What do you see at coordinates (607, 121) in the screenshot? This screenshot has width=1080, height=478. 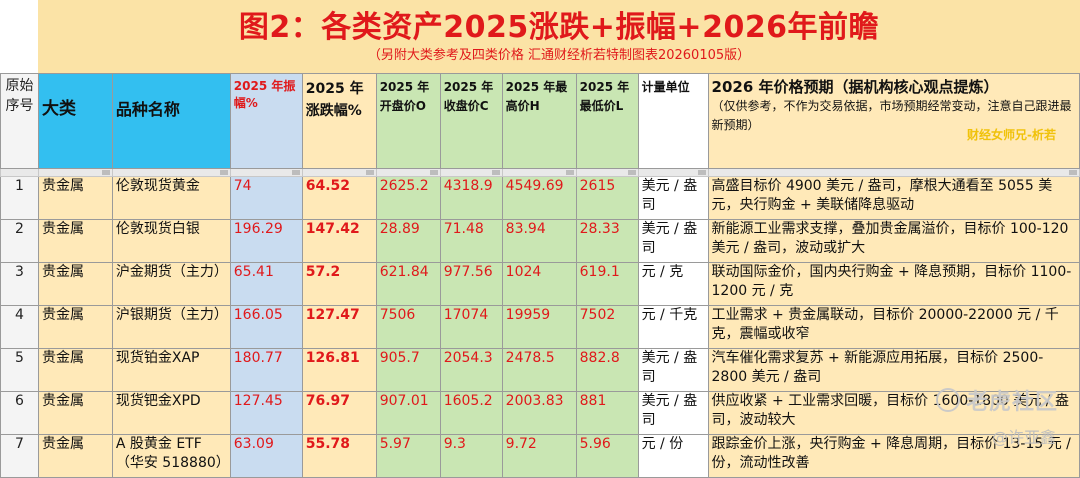 I see `header-low: 2025 年最低价L` at bounding box center [607, 121].